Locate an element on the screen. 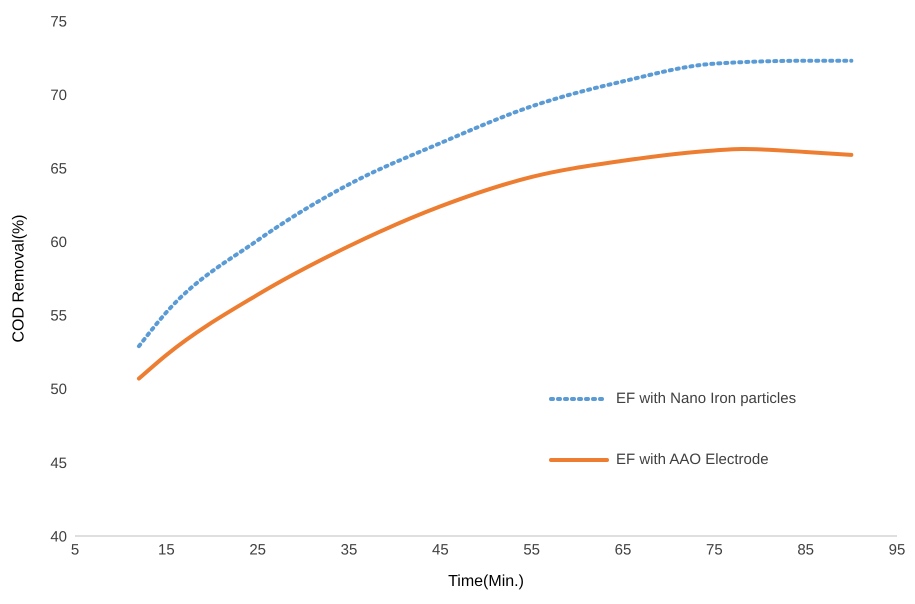 This screenshot has height=604, width=915. x-tick-label: 75 is located at coordinates (714, 550).